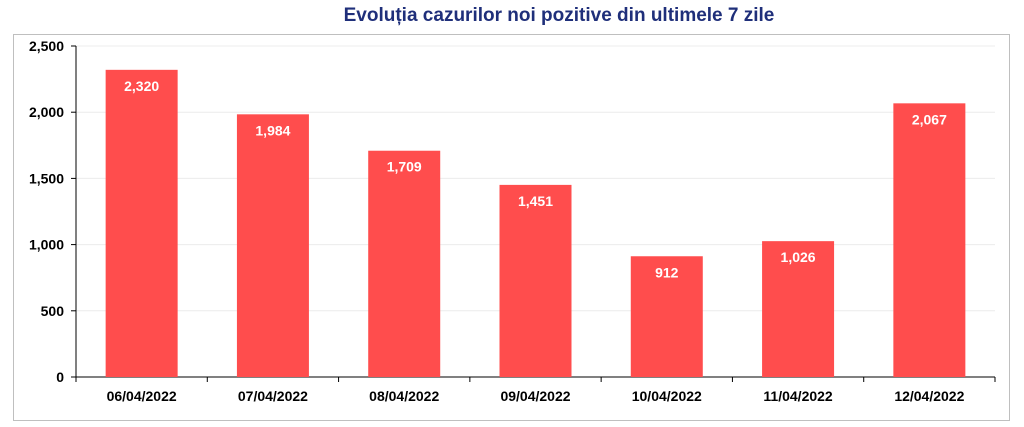  Describe the element at coordinates (273, 396) in the screenshot. I see `x-tick-label: 07/04/2022` at that location.